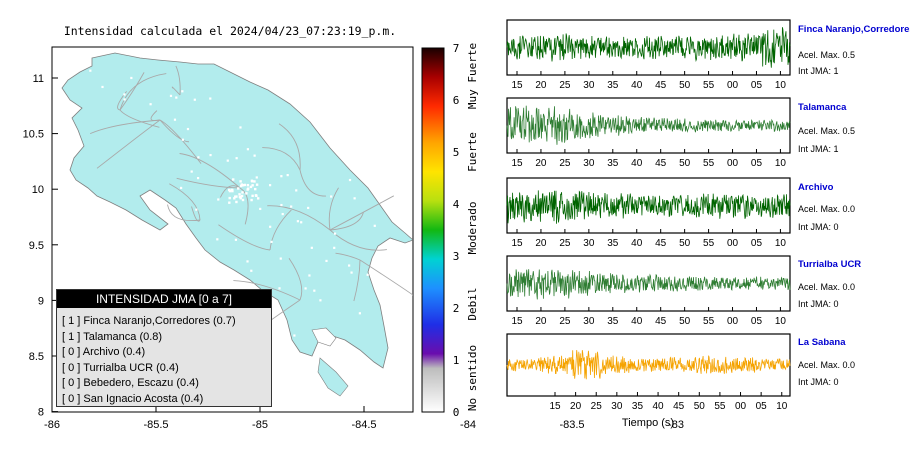  What do you see at coordinates (456, 48) in the screenshot?
I see `colorbar-tick-label: 7` at bounding box center [456, 48].